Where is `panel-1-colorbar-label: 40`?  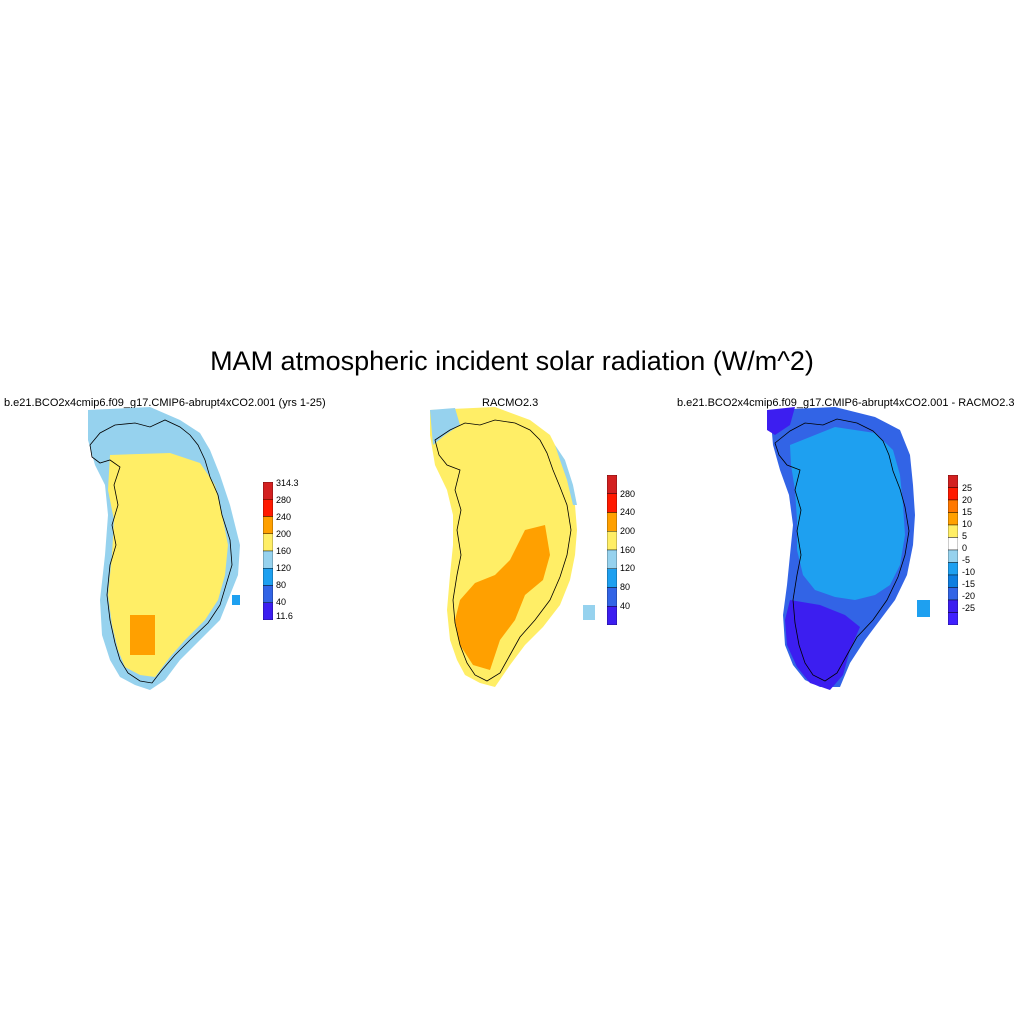 panel-1-colorbar-label: 40 is located at coordinates (281, 602).